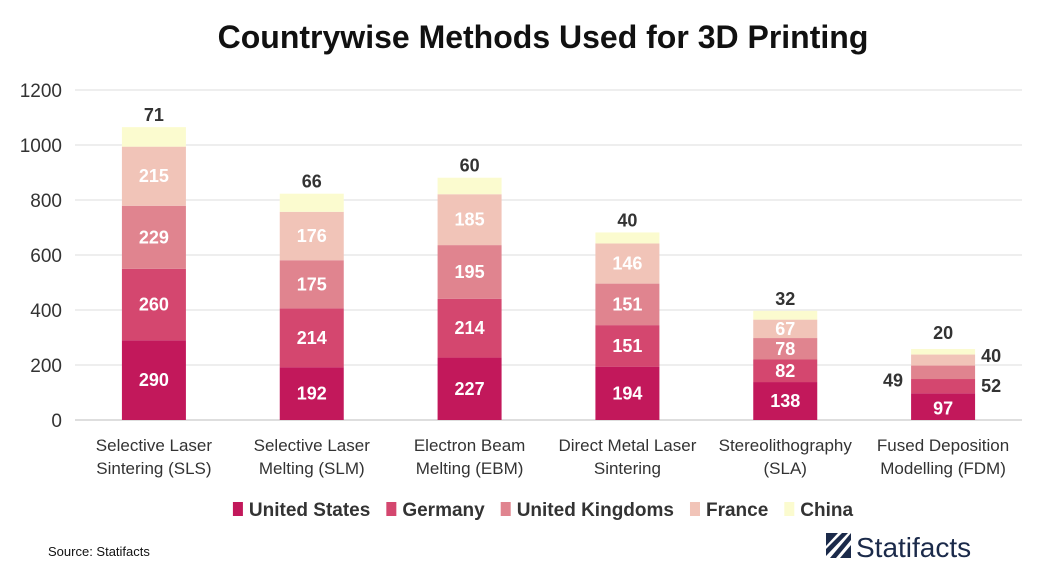 Image resolution: width=1042 pixels, height=587 pixels. Describe the element at coordinates (312, 468) in the screenshot. I see `x-tick-label: Melting (SLM)` at that location.